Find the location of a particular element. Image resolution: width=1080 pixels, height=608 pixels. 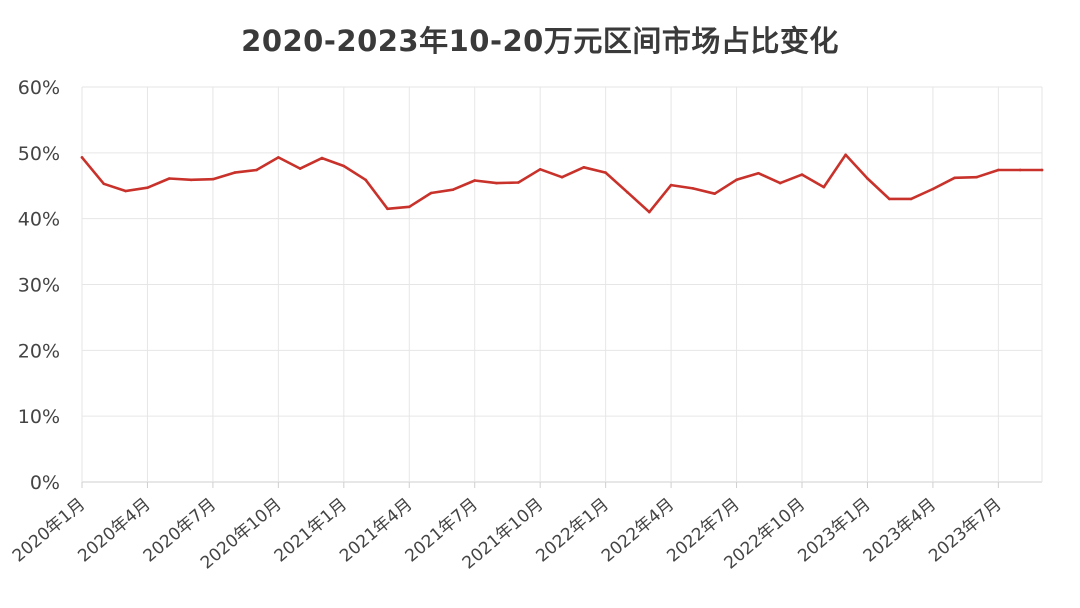

y-tick-label: 40% is located at coordinates (39, 220).